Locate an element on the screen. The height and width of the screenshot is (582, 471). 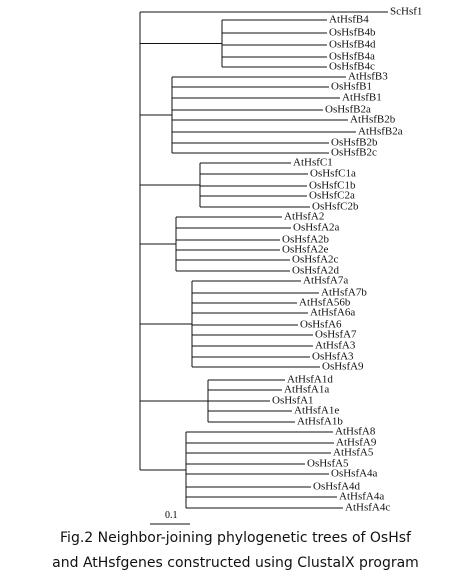
leaf-label: OsHsfA9 is located at coordinates (343, 367).